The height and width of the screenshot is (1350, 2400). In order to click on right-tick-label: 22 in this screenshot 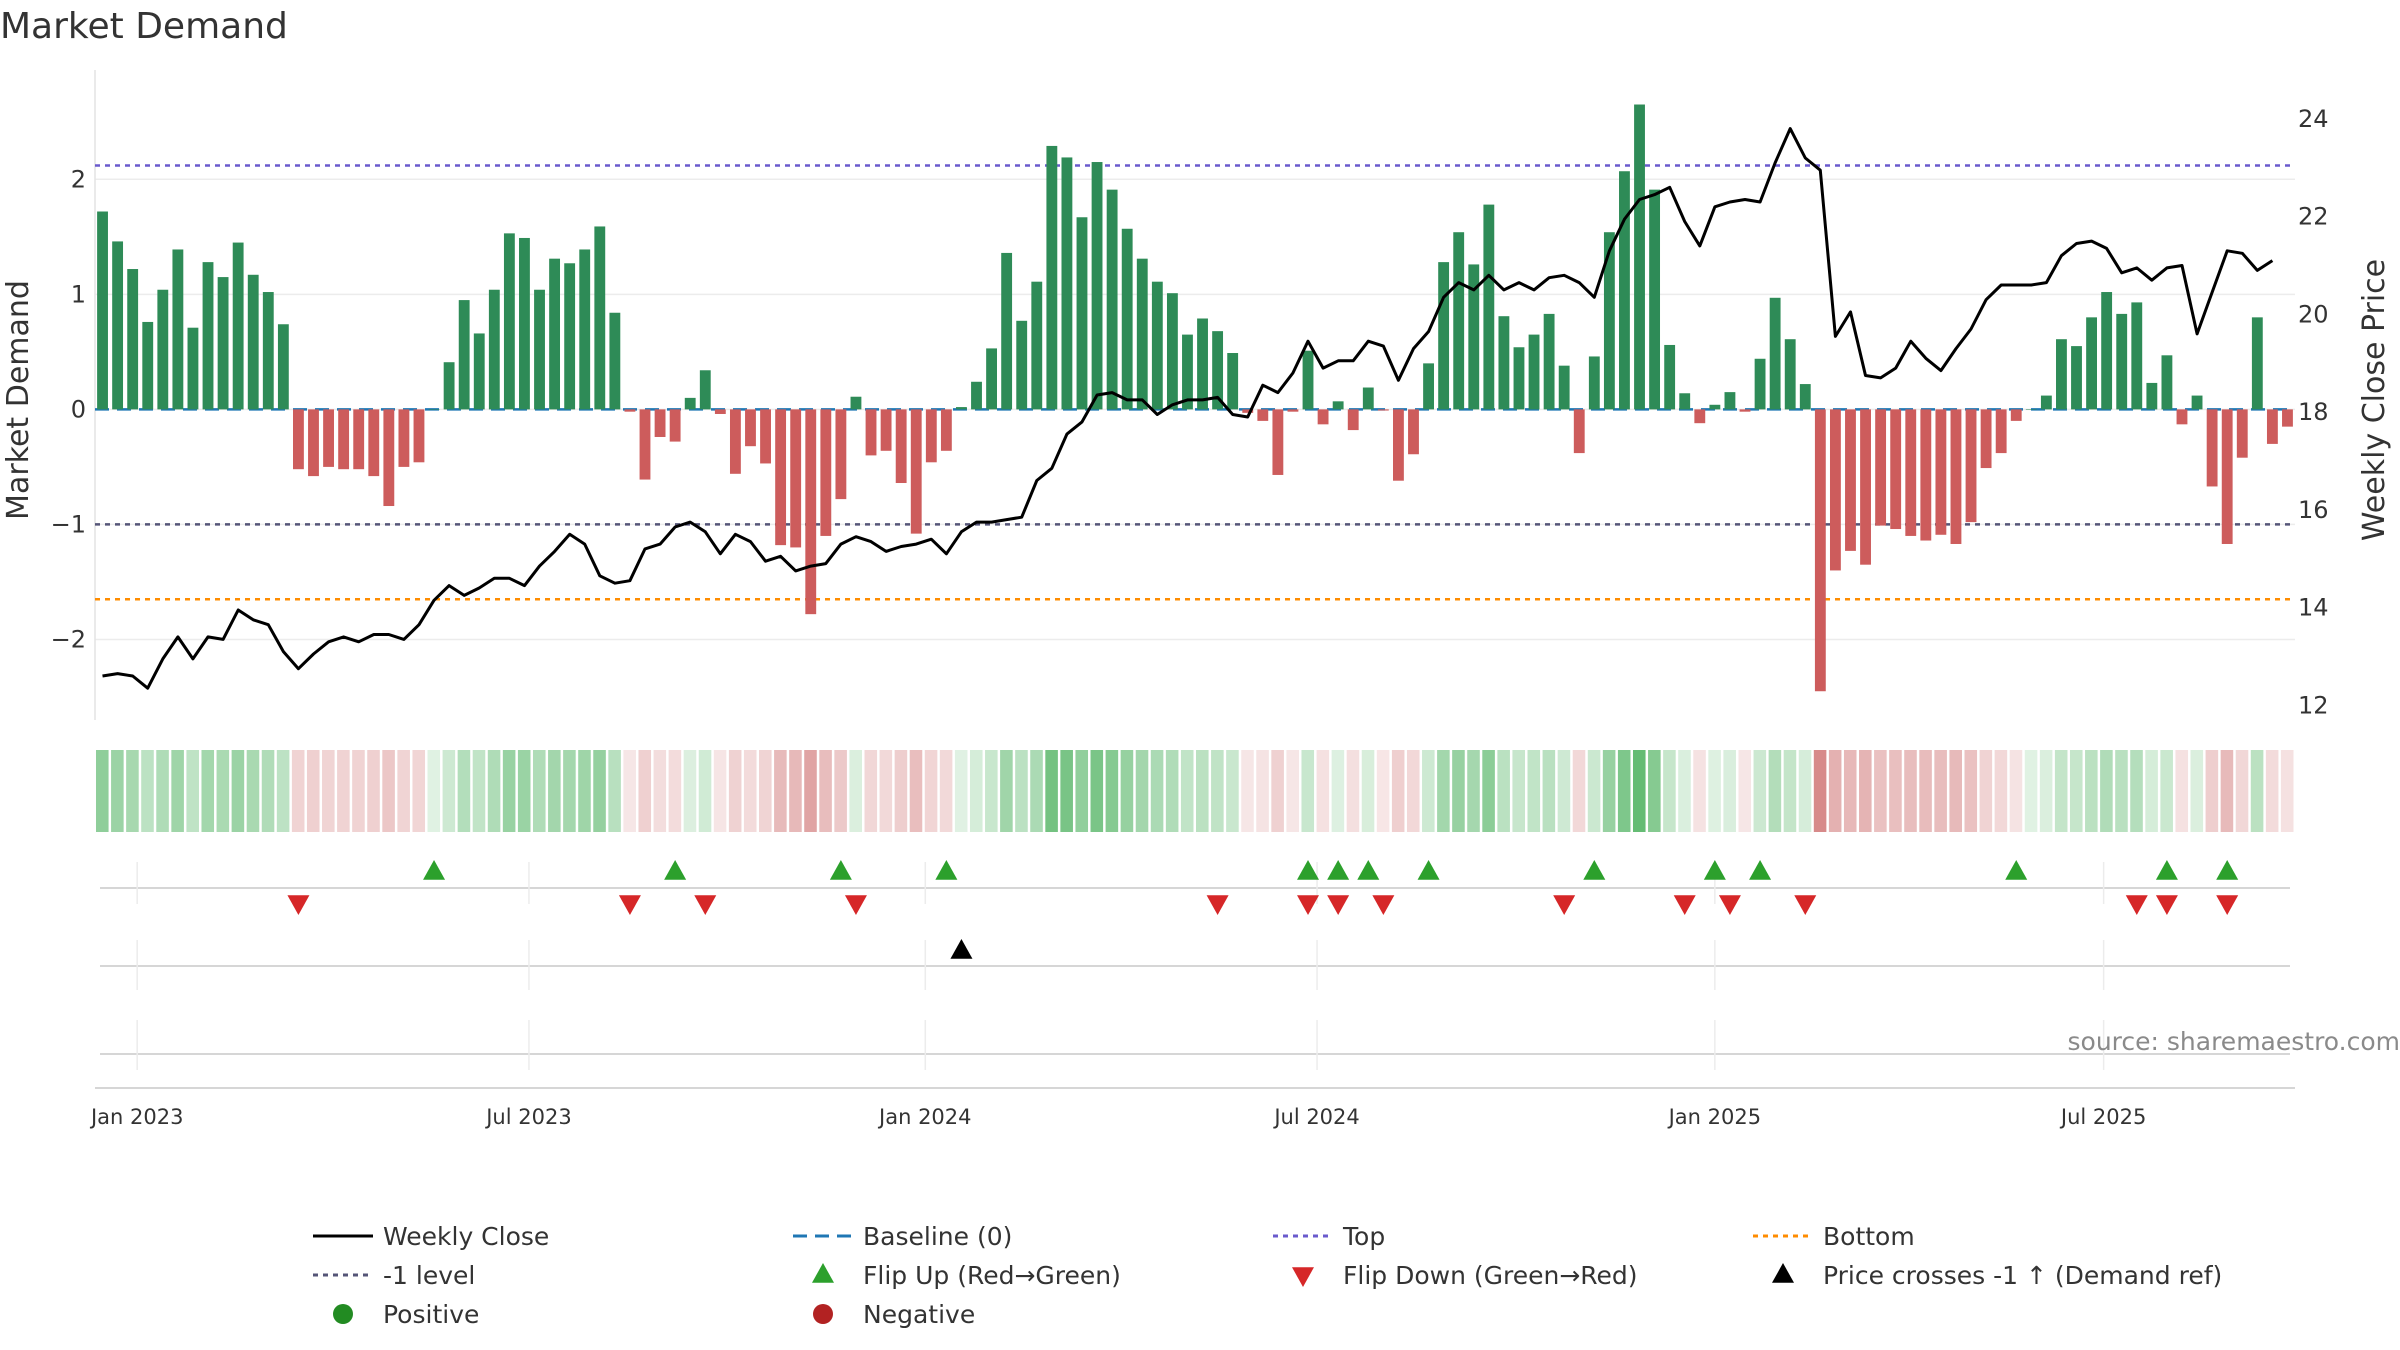, I will do `click(2313, 217)`.